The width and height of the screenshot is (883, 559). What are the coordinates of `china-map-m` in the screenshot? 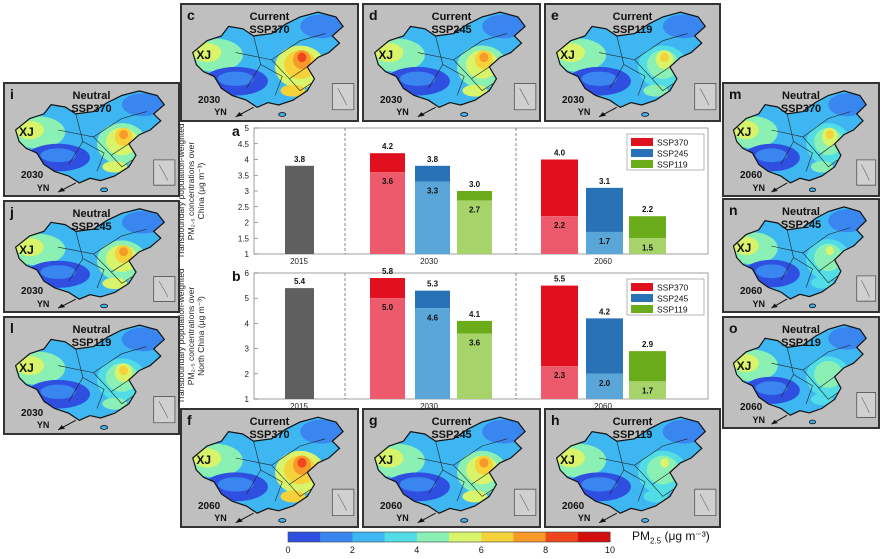 It's located at (802, 140).